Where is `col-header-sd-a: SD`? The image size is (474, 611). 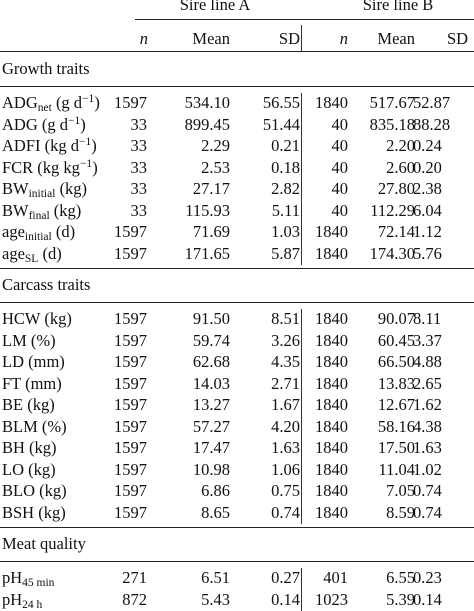
col-header-sd-a: SD is located at coordinates (289, 38).